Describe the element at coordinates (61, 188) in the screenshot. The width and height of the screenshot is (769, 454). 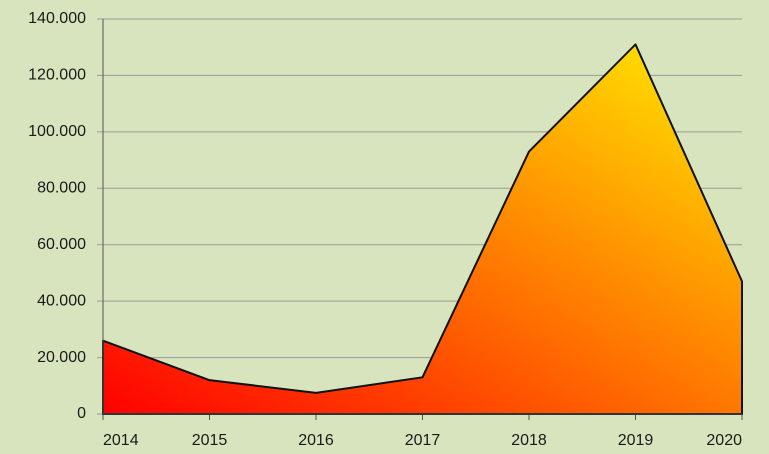
I see `y-tick-label: 80.000` at that location.